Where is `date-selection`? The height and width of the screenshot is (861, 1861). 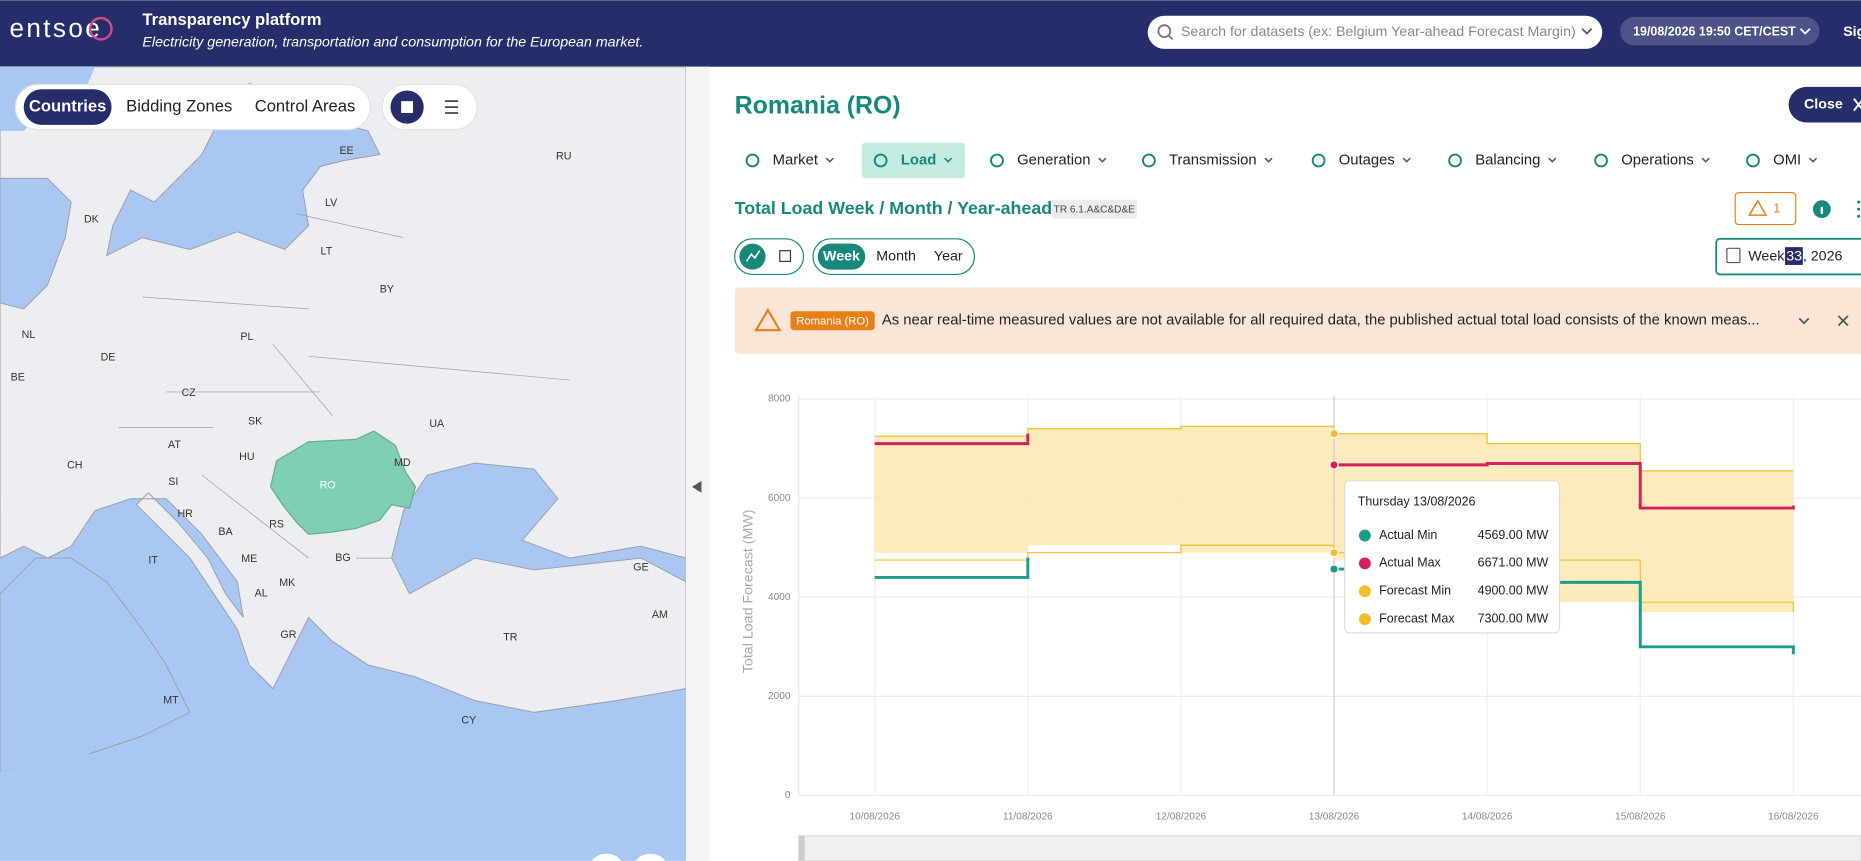 date-selection is located at coordinates (1794, 256).